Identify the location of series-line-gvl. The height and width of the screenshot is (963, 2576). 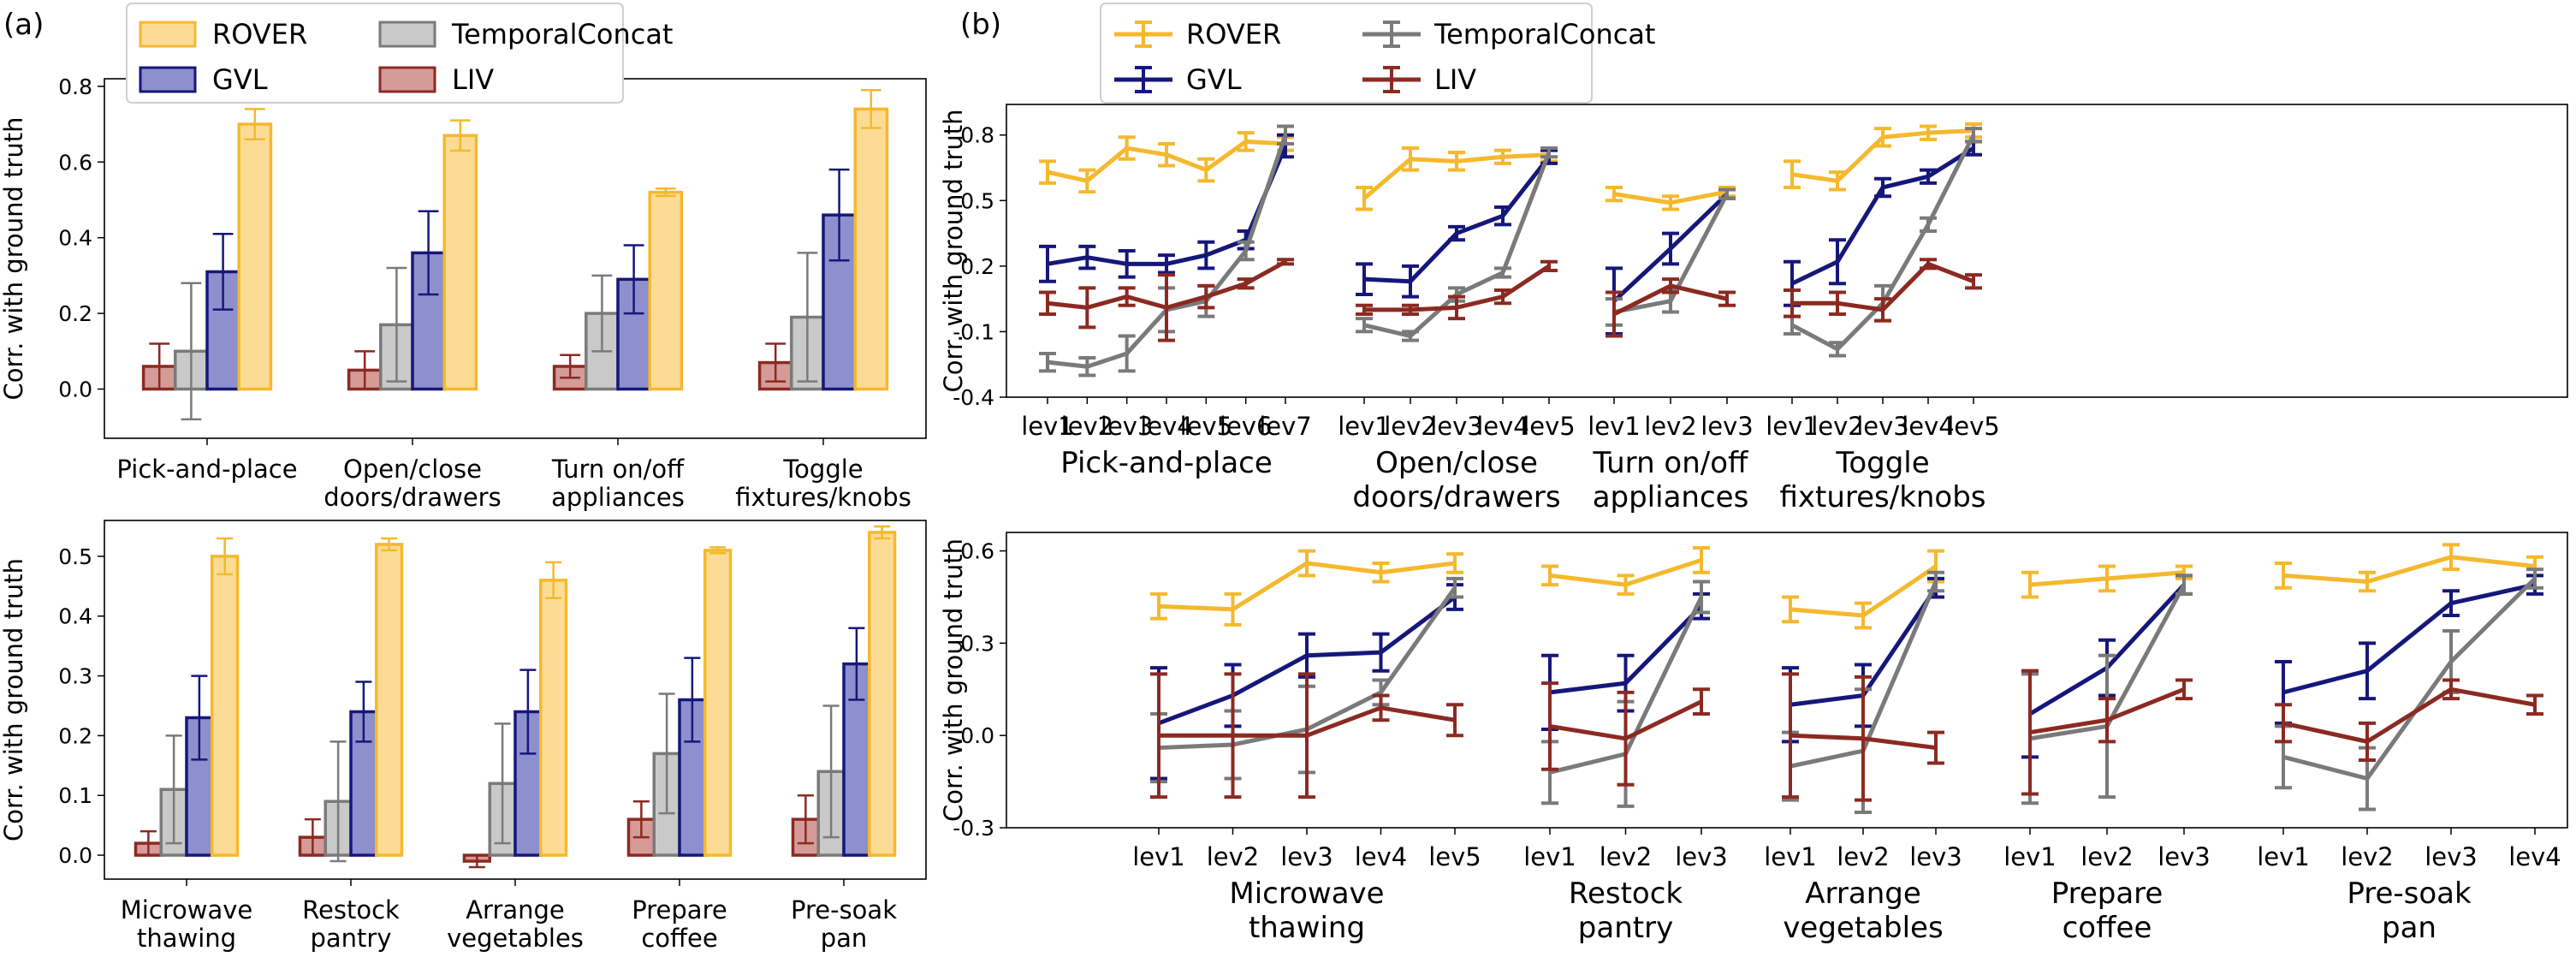
(2409, 638).